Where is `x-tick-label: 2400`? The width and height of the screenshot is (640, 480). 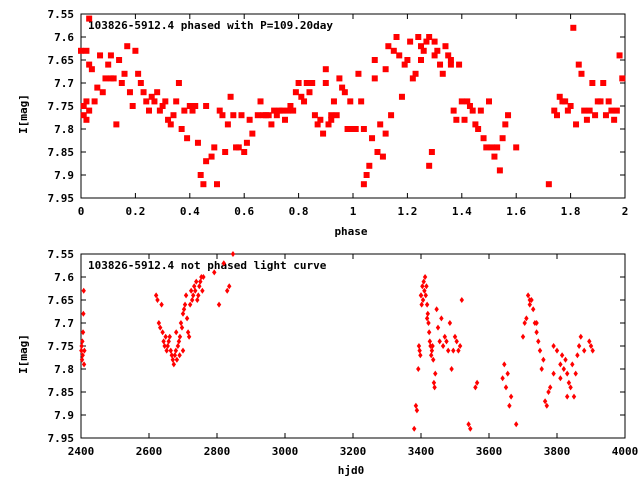
x-tick-label: 2400 is located at coordinates (81, 451).